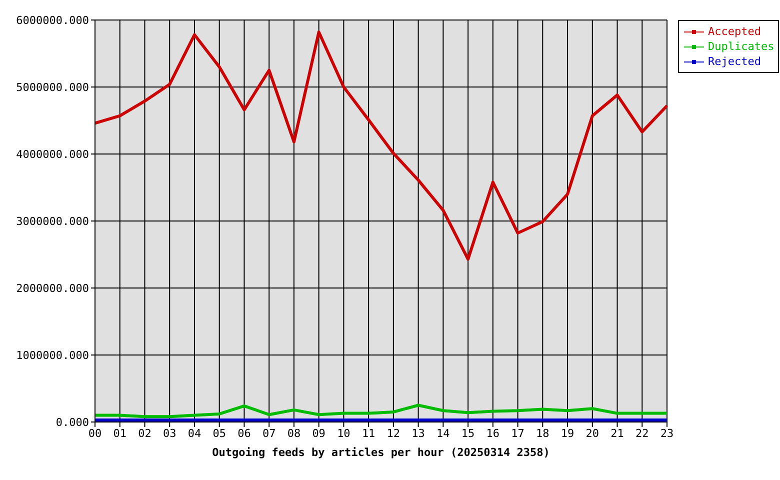 The width and height of the screenshot is (780, 480). Describe the element at coordinates (169, 433) in the screenshot. I see `x-tick-label: 03` at that location.